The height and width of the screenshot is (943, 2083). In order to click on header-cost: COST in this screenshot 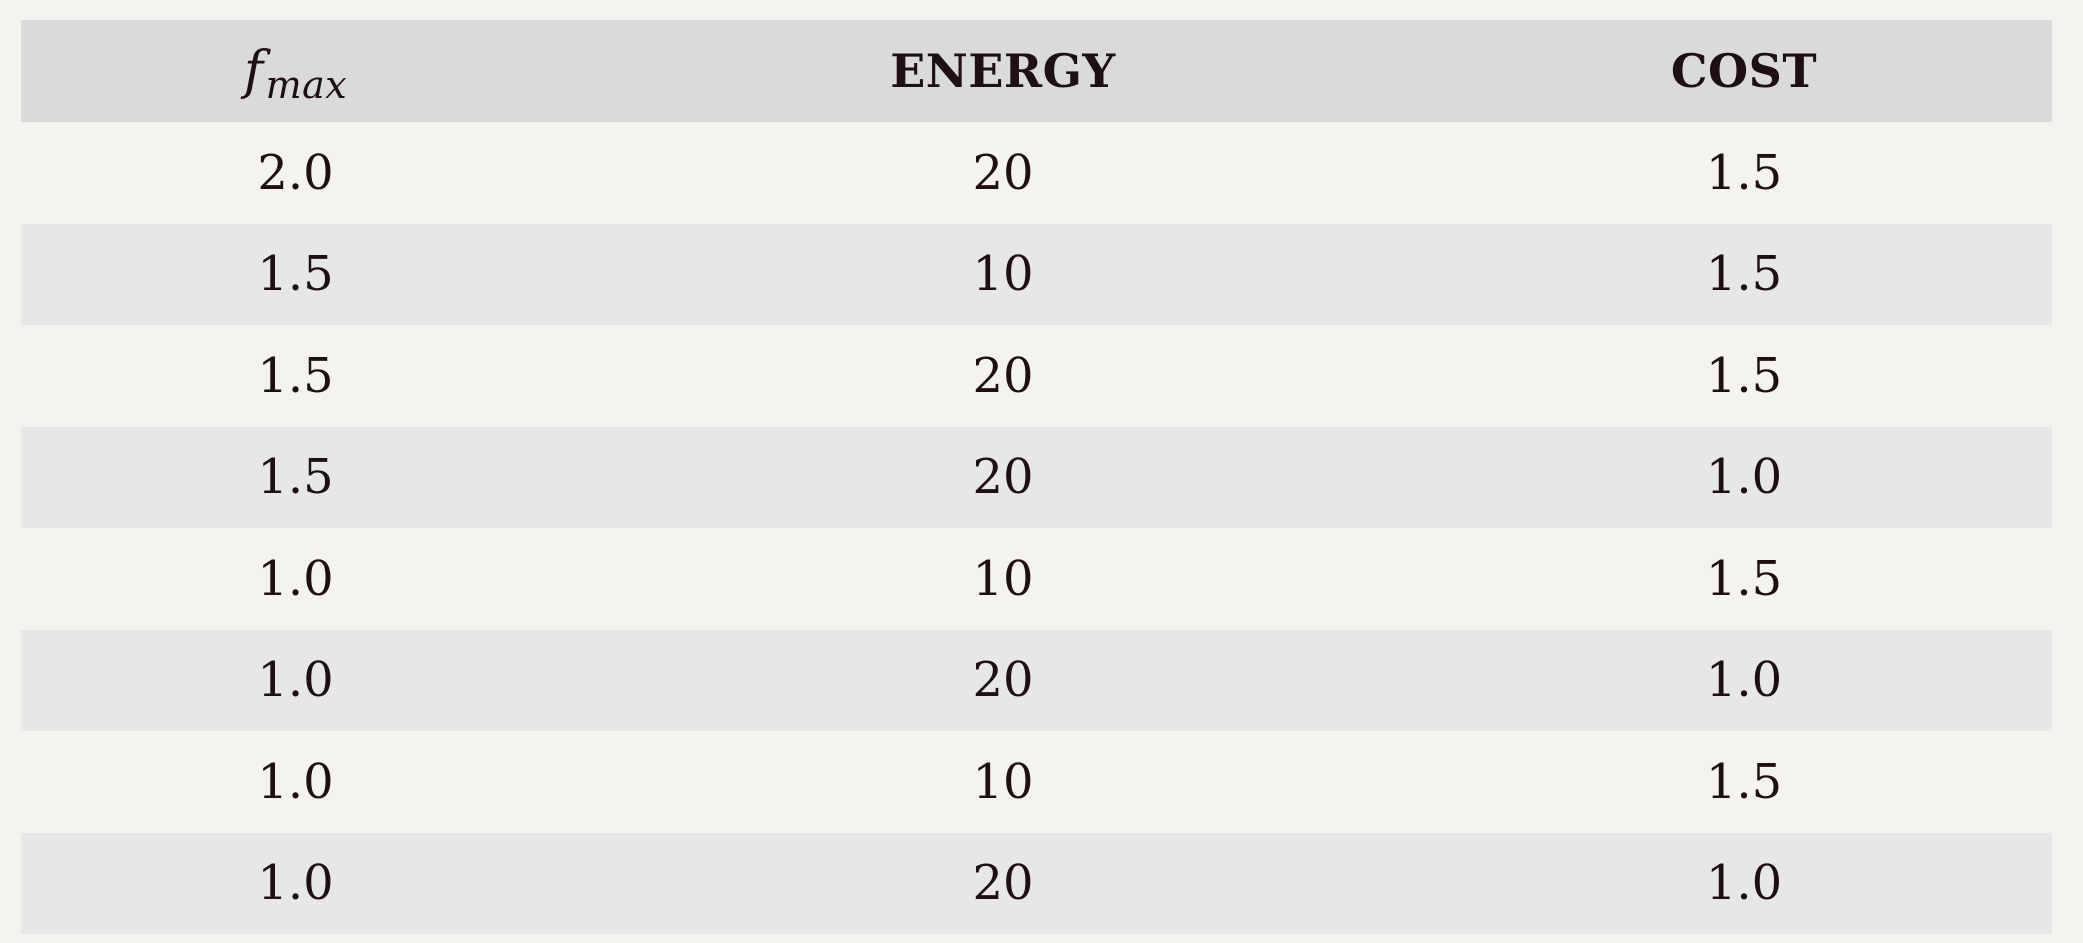, I will do `click(1744, 71)`.